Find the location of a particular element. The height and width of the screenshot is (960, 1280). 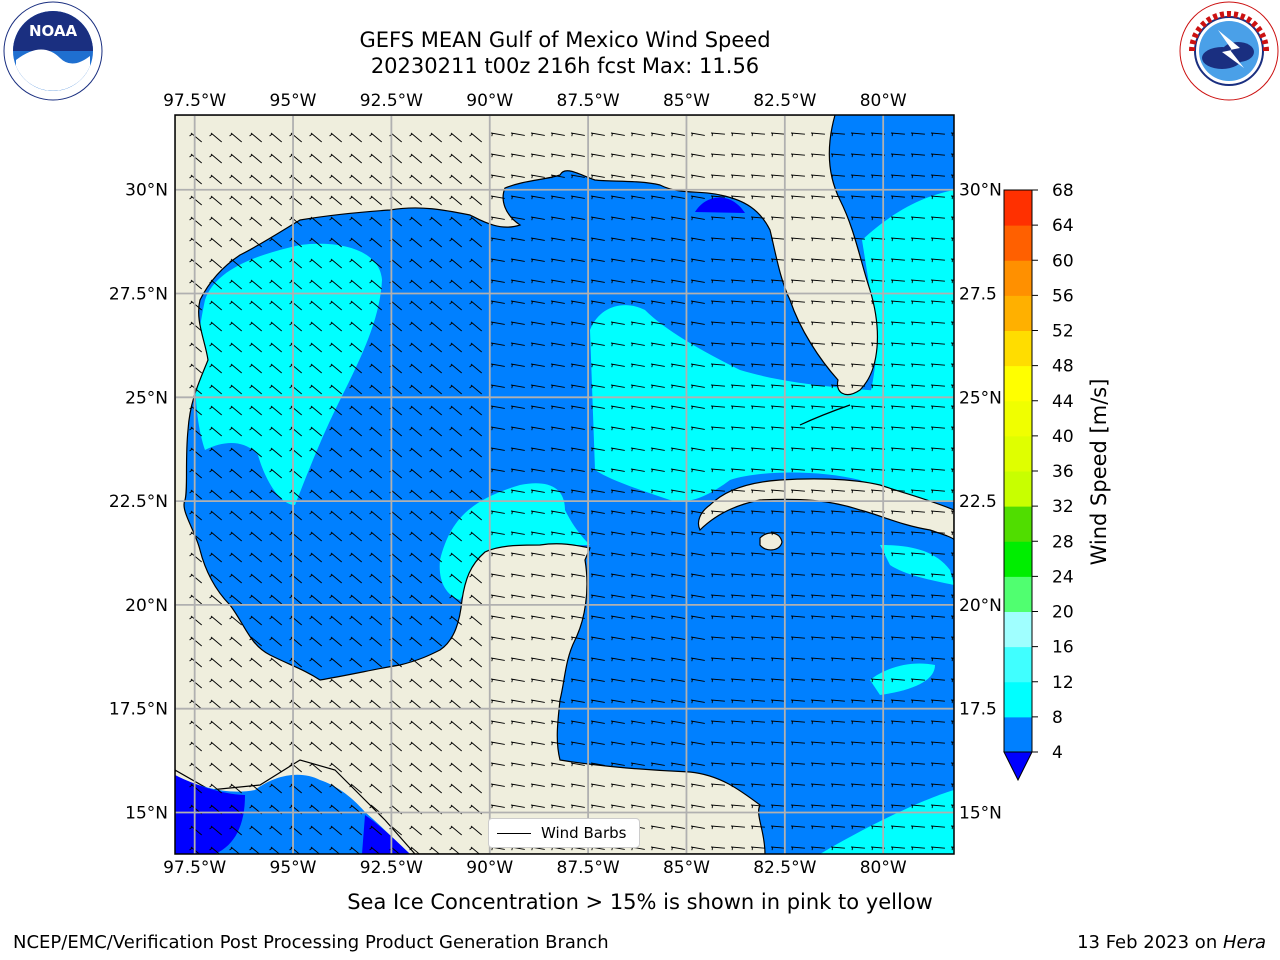

land-cuba is located at coordinates (825, 509).